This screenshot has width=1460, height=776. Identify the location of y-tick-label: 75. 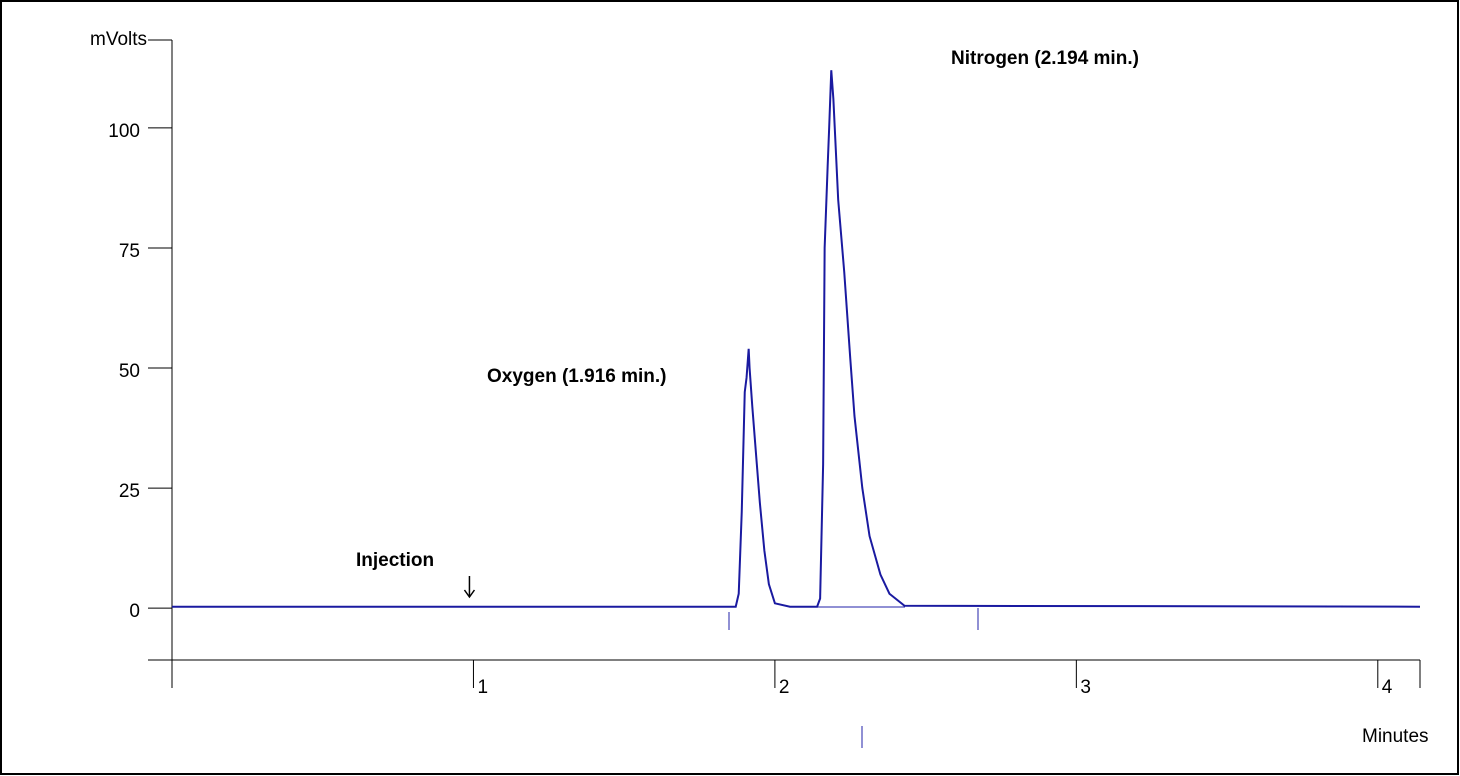
(129, 251).